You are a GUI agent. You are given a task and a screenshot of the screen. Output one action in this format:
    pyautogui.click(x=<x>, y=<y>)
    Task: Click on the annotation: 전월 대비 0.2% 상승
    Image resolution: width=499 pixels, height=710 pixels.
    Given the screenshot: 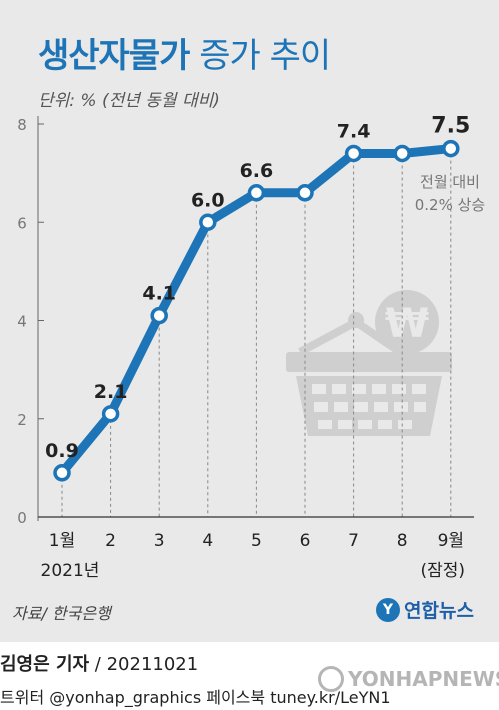 What is the action you would take?
    pyautogui.click(x=450, y=193)
    